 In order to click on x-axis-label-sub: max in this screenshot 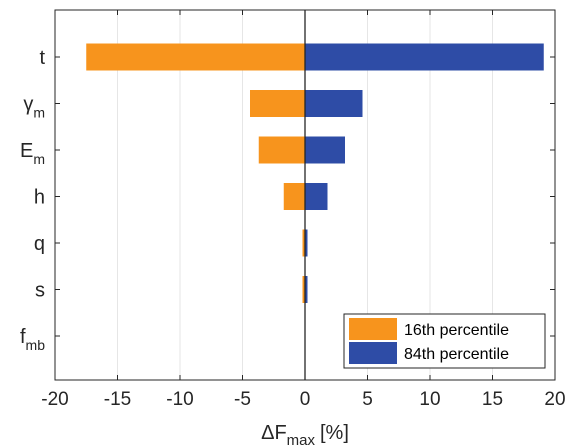, I will do `click(301, 440)`.